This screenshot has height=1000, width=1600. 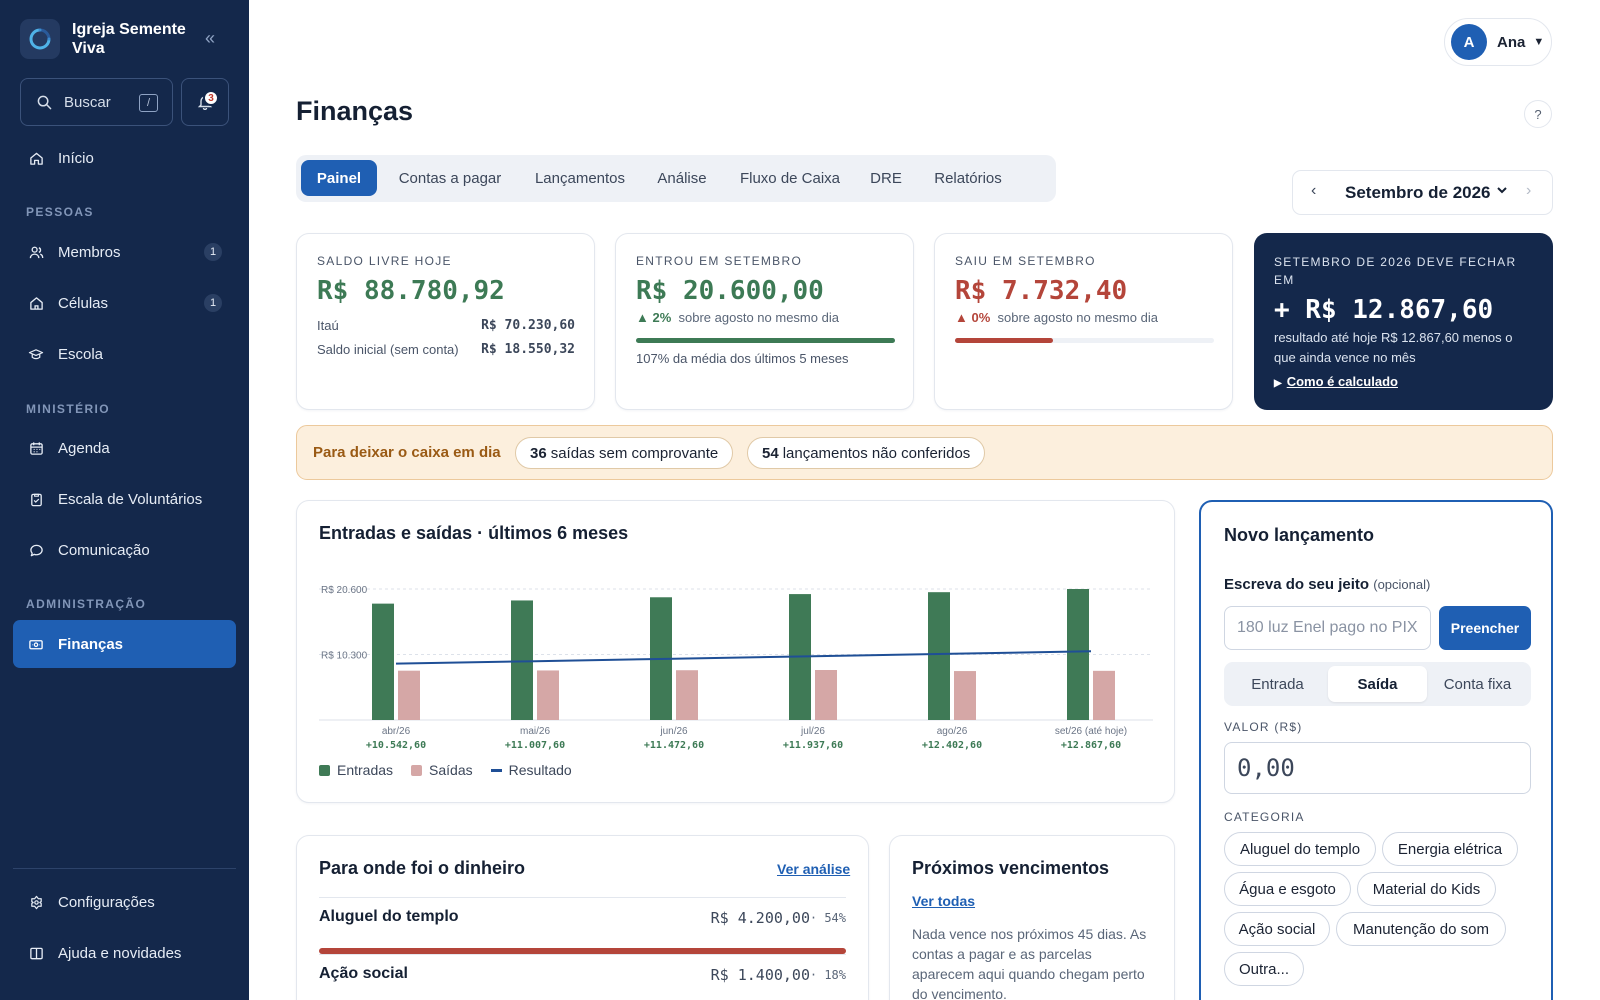 I want to click on income-progress-track, so click(x=765, y=340).